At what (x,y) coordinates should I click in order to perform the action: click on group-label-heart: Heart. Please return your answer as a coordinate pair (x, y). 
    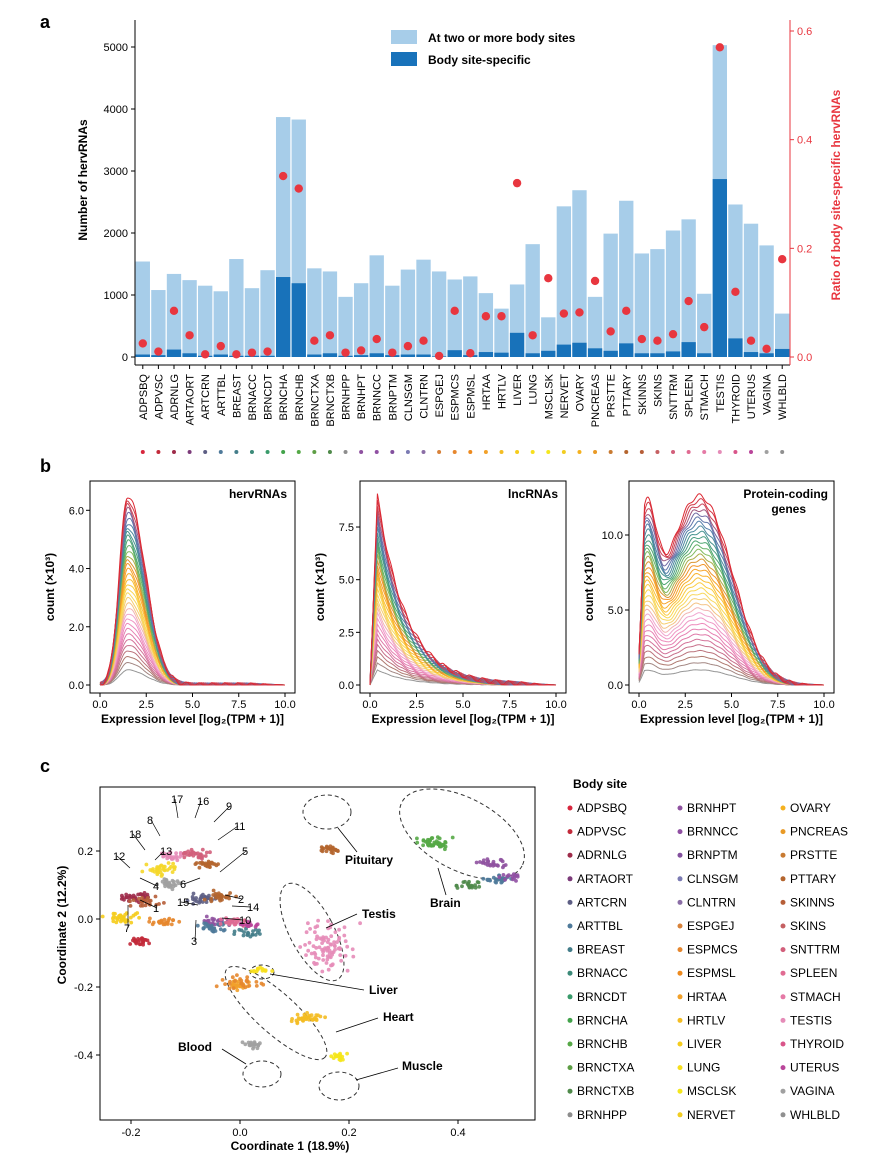
    Looking at the image, I should click on (398, 1017).